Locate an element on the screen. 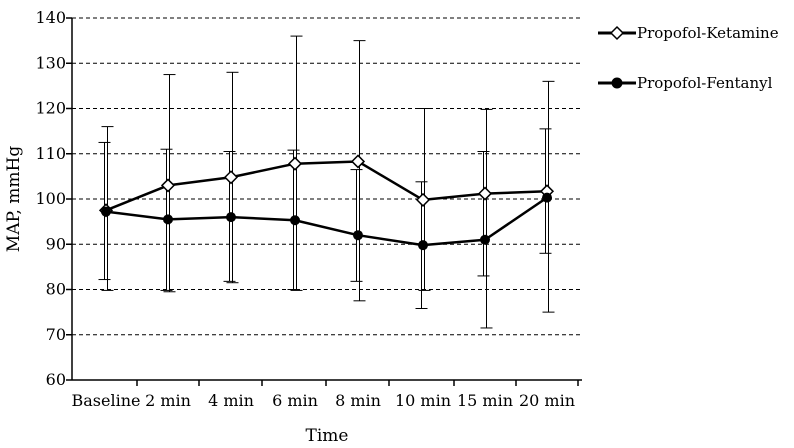 This screenshot has height=448, width=794. series-line-propofol-ketamine is located at coordinates (326, 186).